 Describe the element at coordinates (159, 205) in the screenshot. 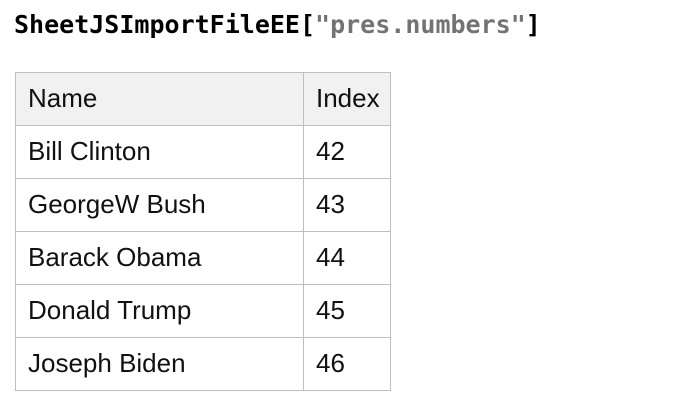

I see `cell-name: GeorgeW Bush` at that location.